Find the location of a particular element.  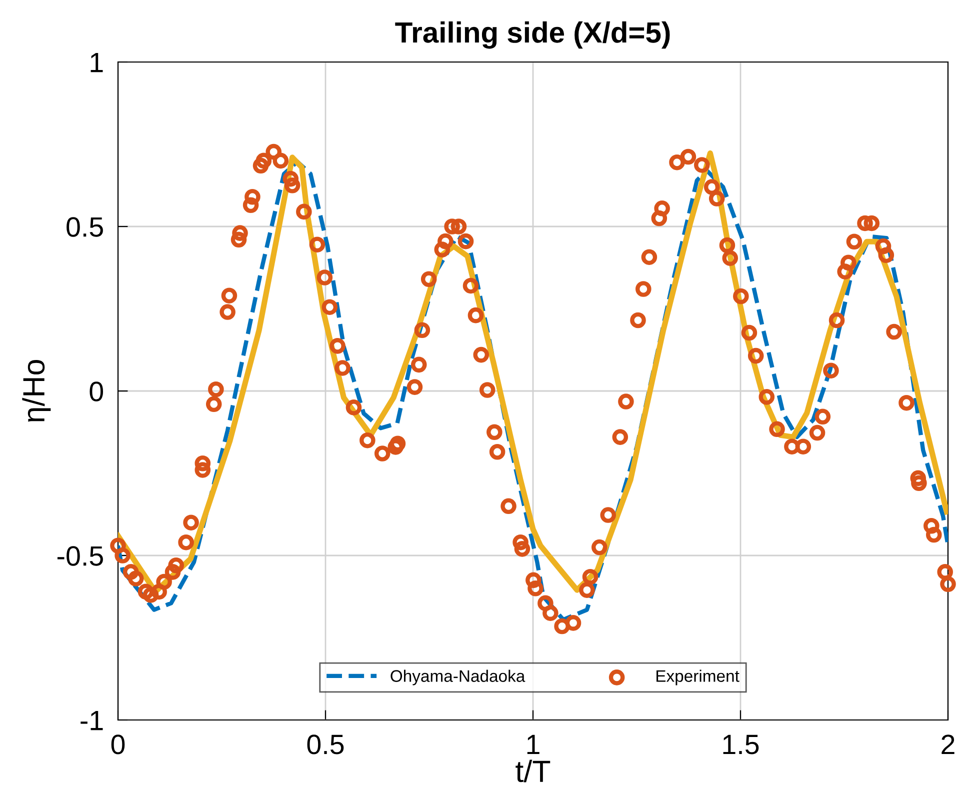

x-tick-label: 0.5 is located at coordinates (325, 744).